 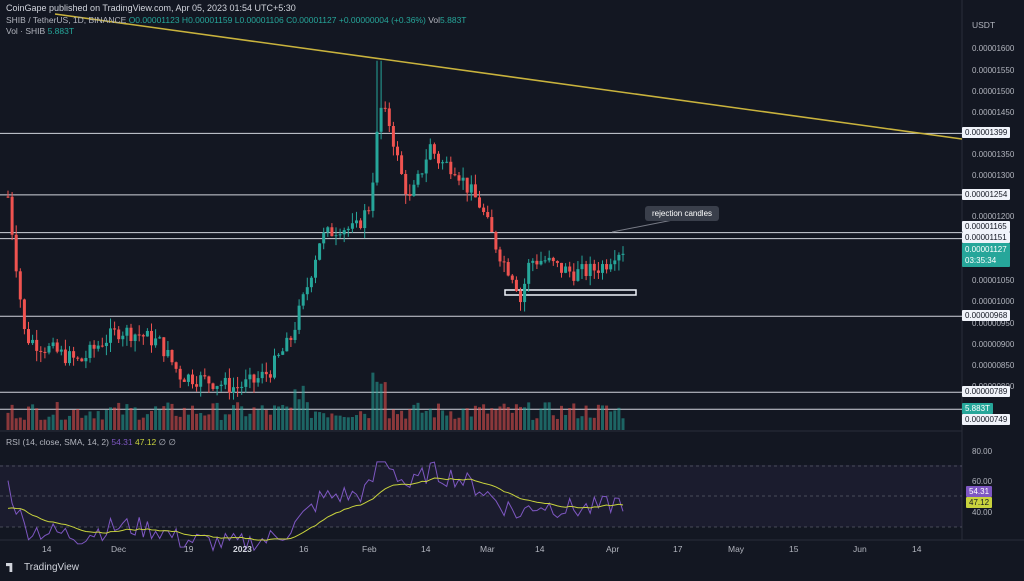 I want to click on annotation-callout: rejection candles, so click(x=682, y=213).